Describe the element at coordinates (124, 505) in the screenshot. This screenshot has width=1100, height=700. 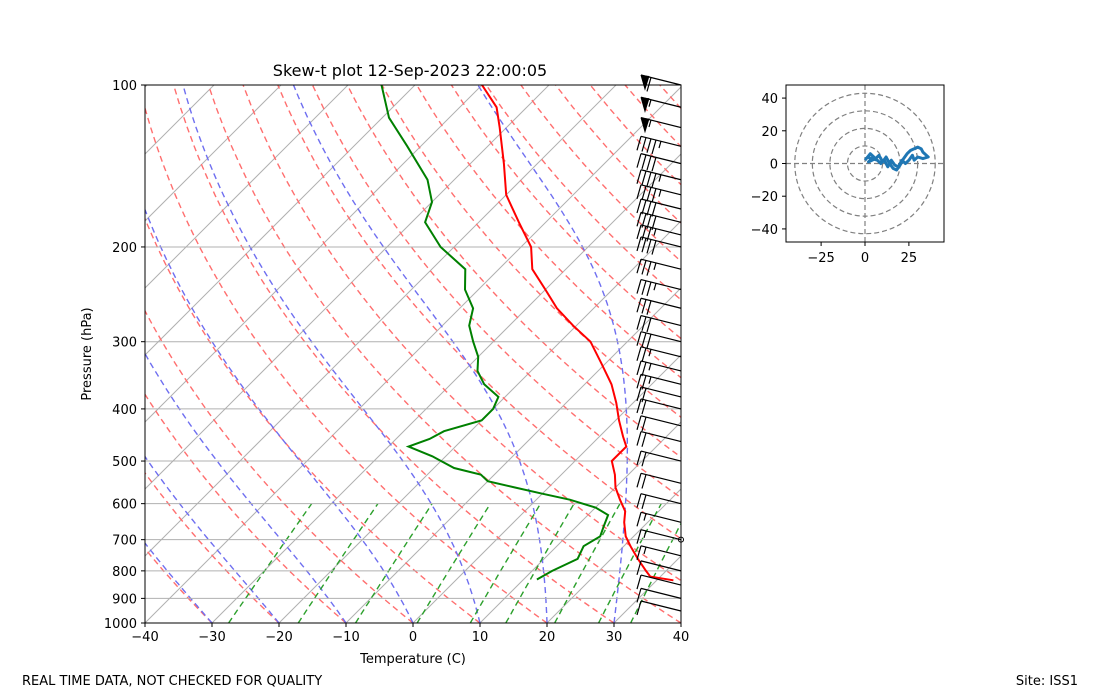
I see `y-tick-label: 600` at that location.